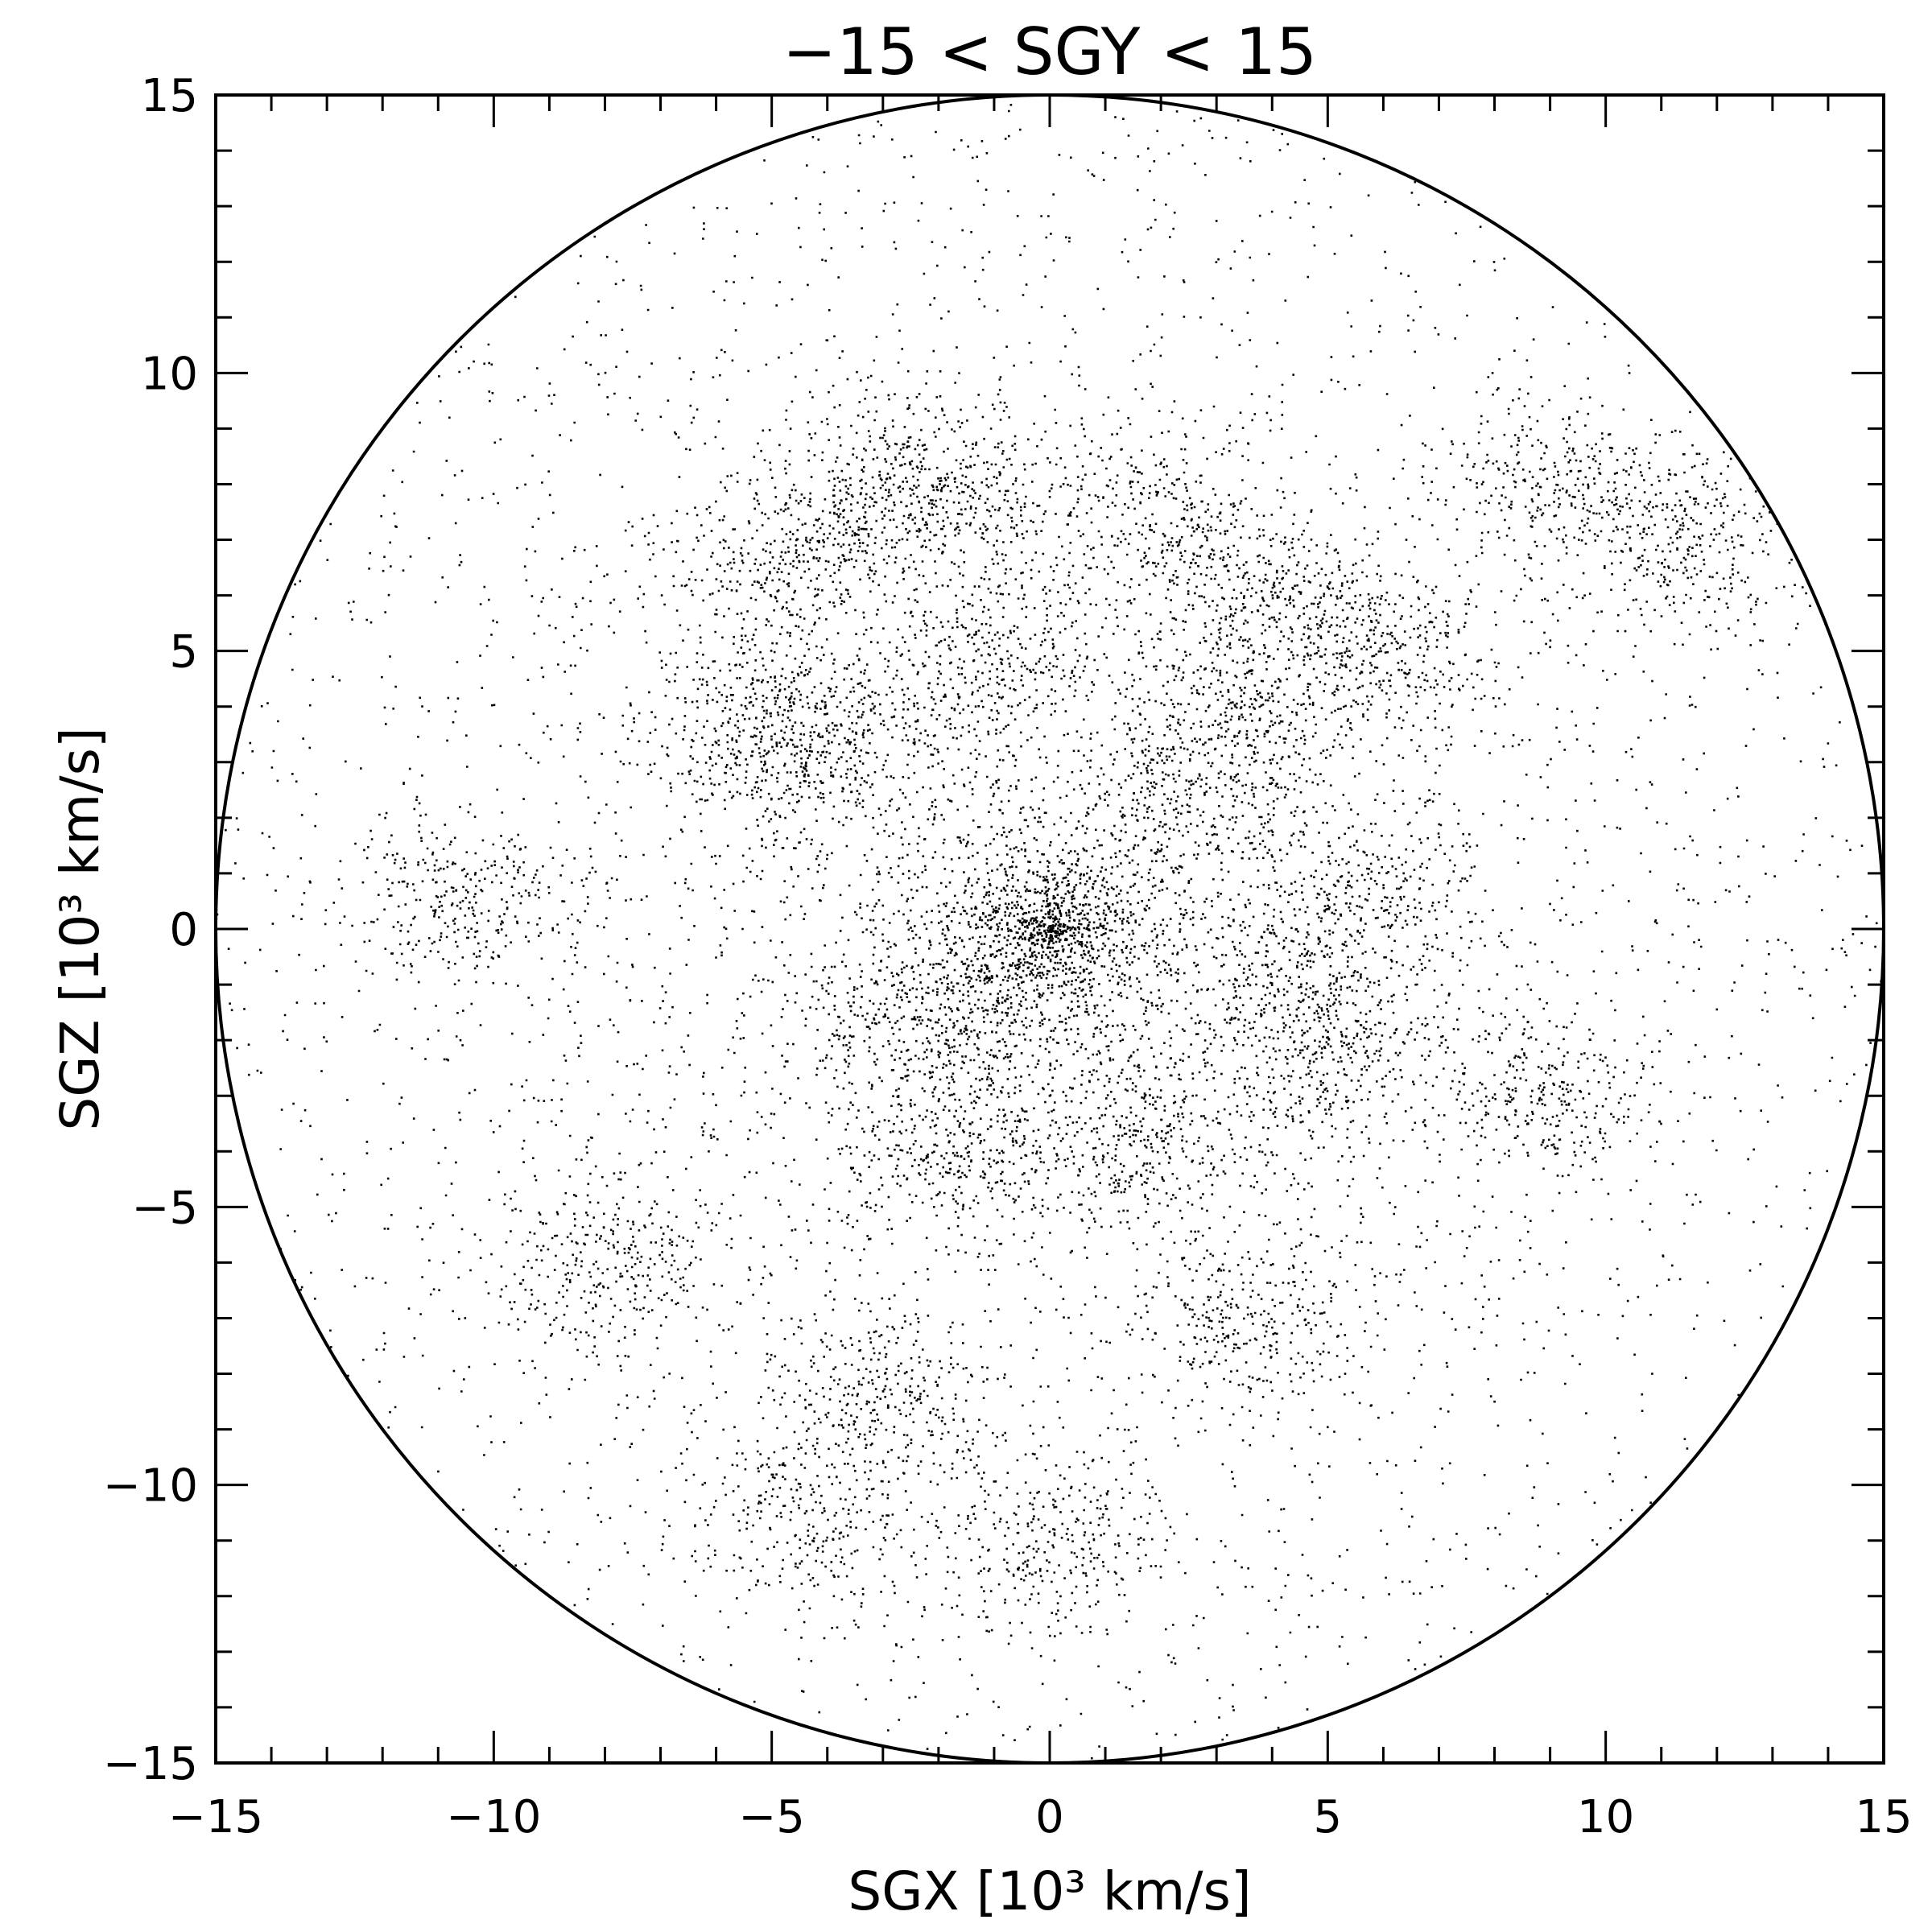  I want to click on y-tick-label: −5, so click(164, 1208).